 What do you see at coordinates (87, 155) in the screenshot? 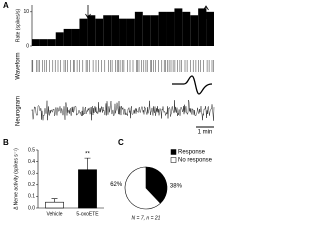
I see `annotation: **` at bounding box center [87, 155].